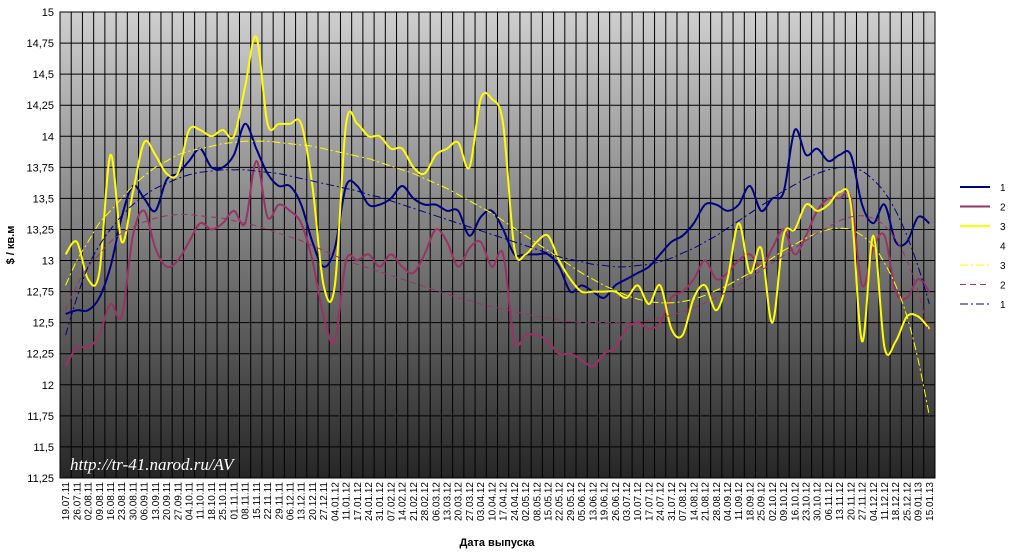  I want to click on y-tick-label: 11,5, so click(43, 448).